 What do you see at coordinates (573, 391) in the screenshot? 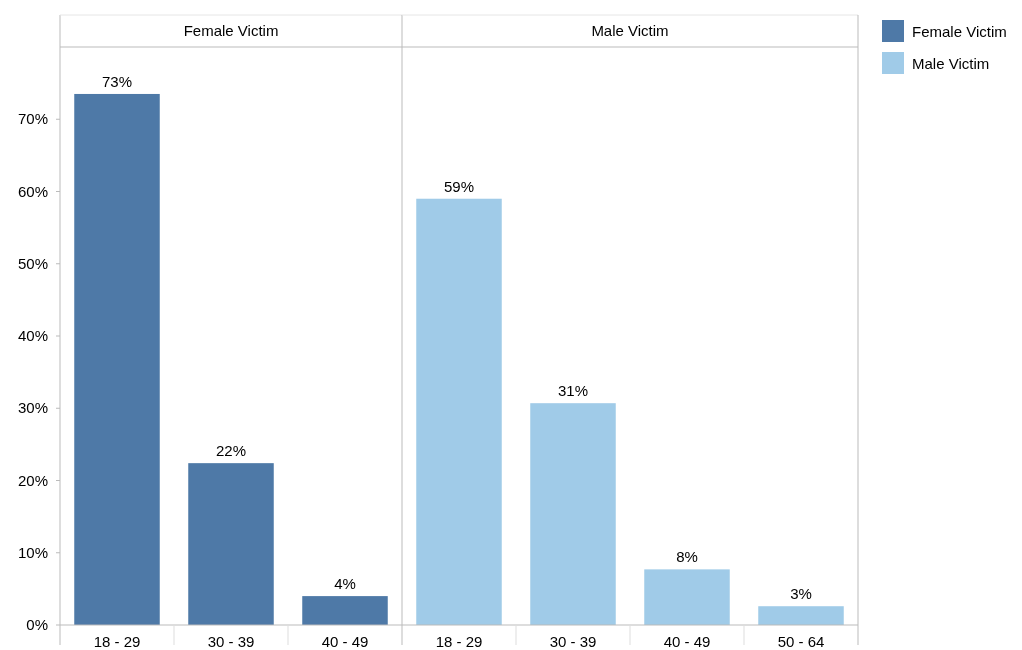
I see `data-label: 31%` at bounding box center [573, 391].